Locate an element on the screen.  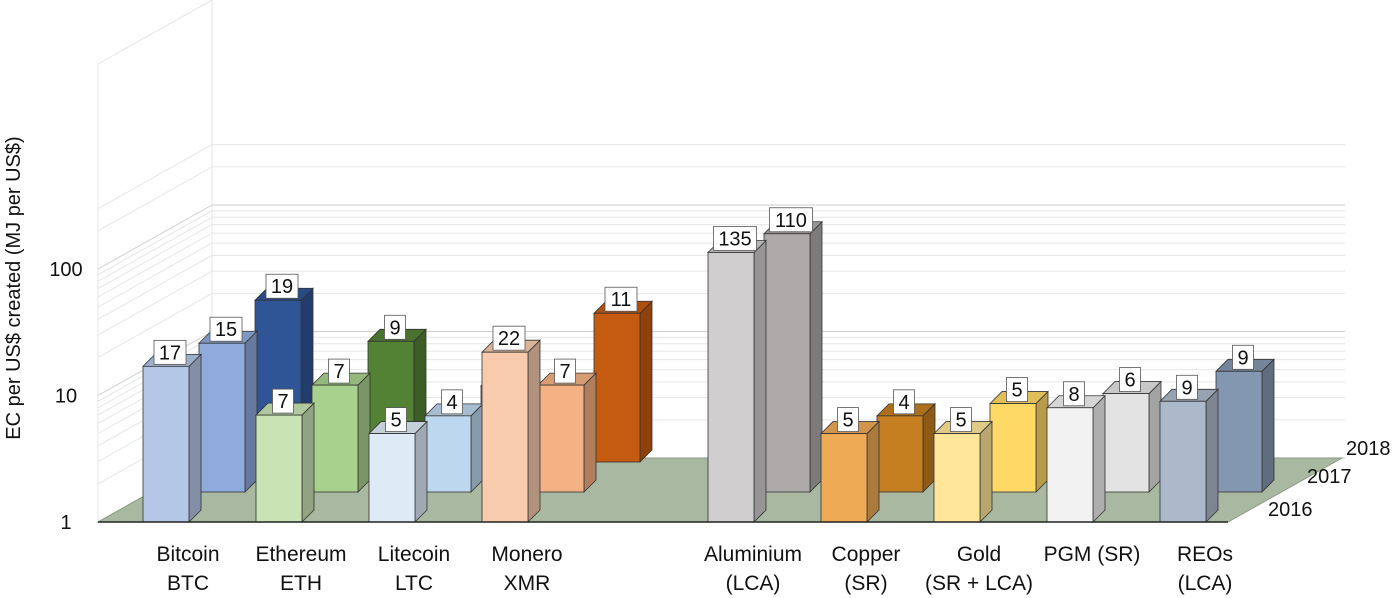
data-label-text: 110 is located at coordinates (791, 221).